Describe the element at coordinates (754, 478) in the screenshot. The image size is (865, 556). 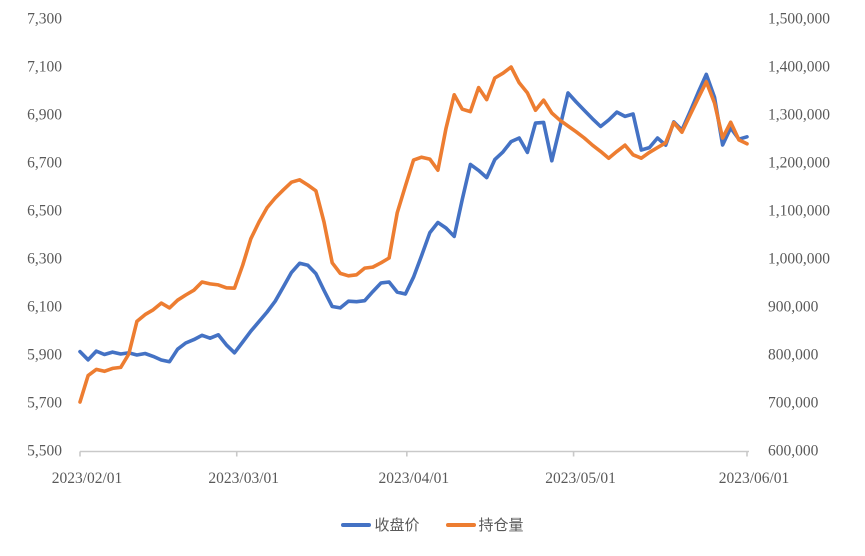
I see `x-axis-label: 2023/06/01` at that location.